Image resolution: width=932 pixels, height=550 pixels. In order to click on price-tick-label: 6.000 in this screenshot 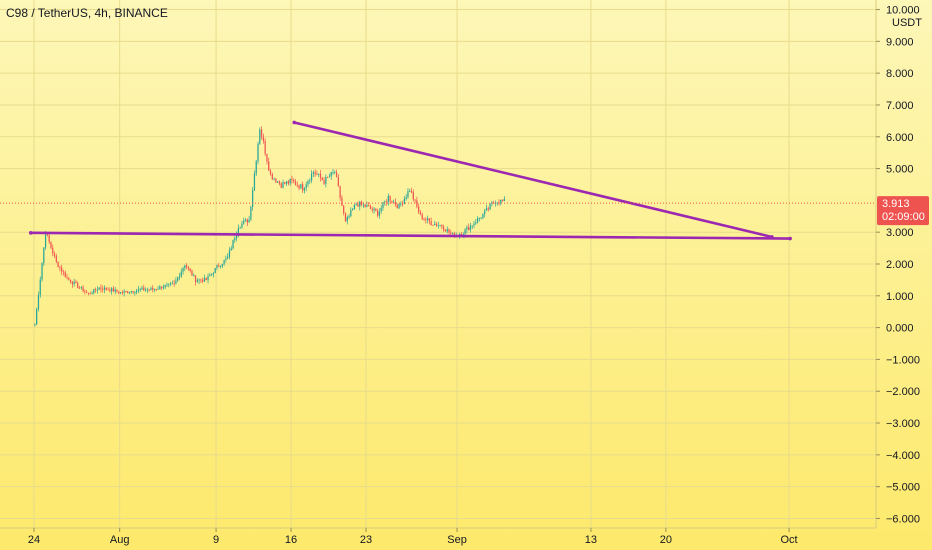, I will do `click(900, 138)`.